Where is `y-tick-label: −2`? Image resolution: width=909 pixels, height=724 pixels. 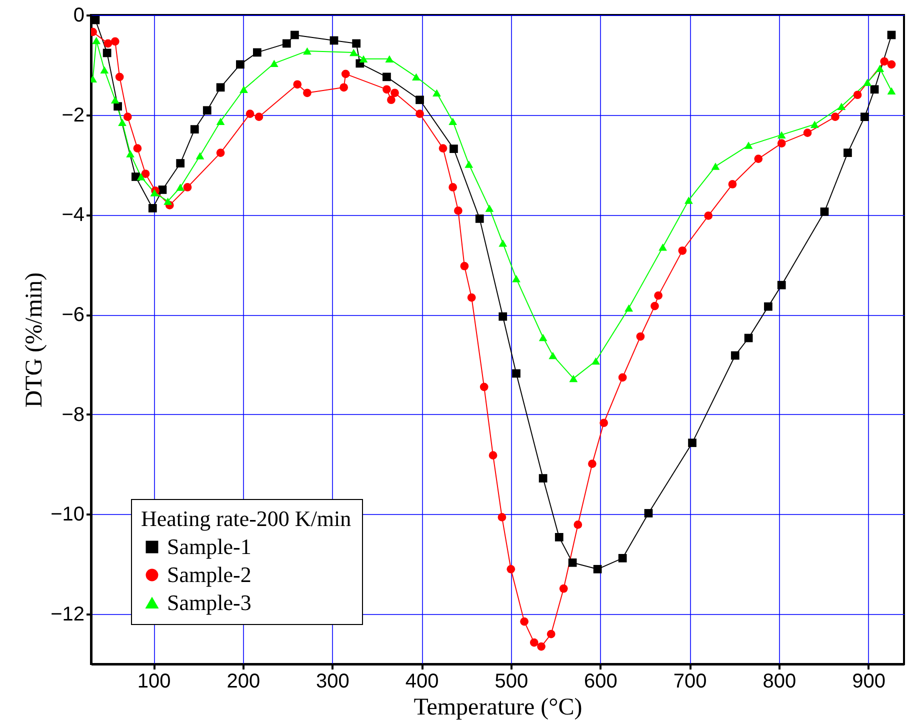 y-tick-label: −2 is located at coordinates (73, 115).